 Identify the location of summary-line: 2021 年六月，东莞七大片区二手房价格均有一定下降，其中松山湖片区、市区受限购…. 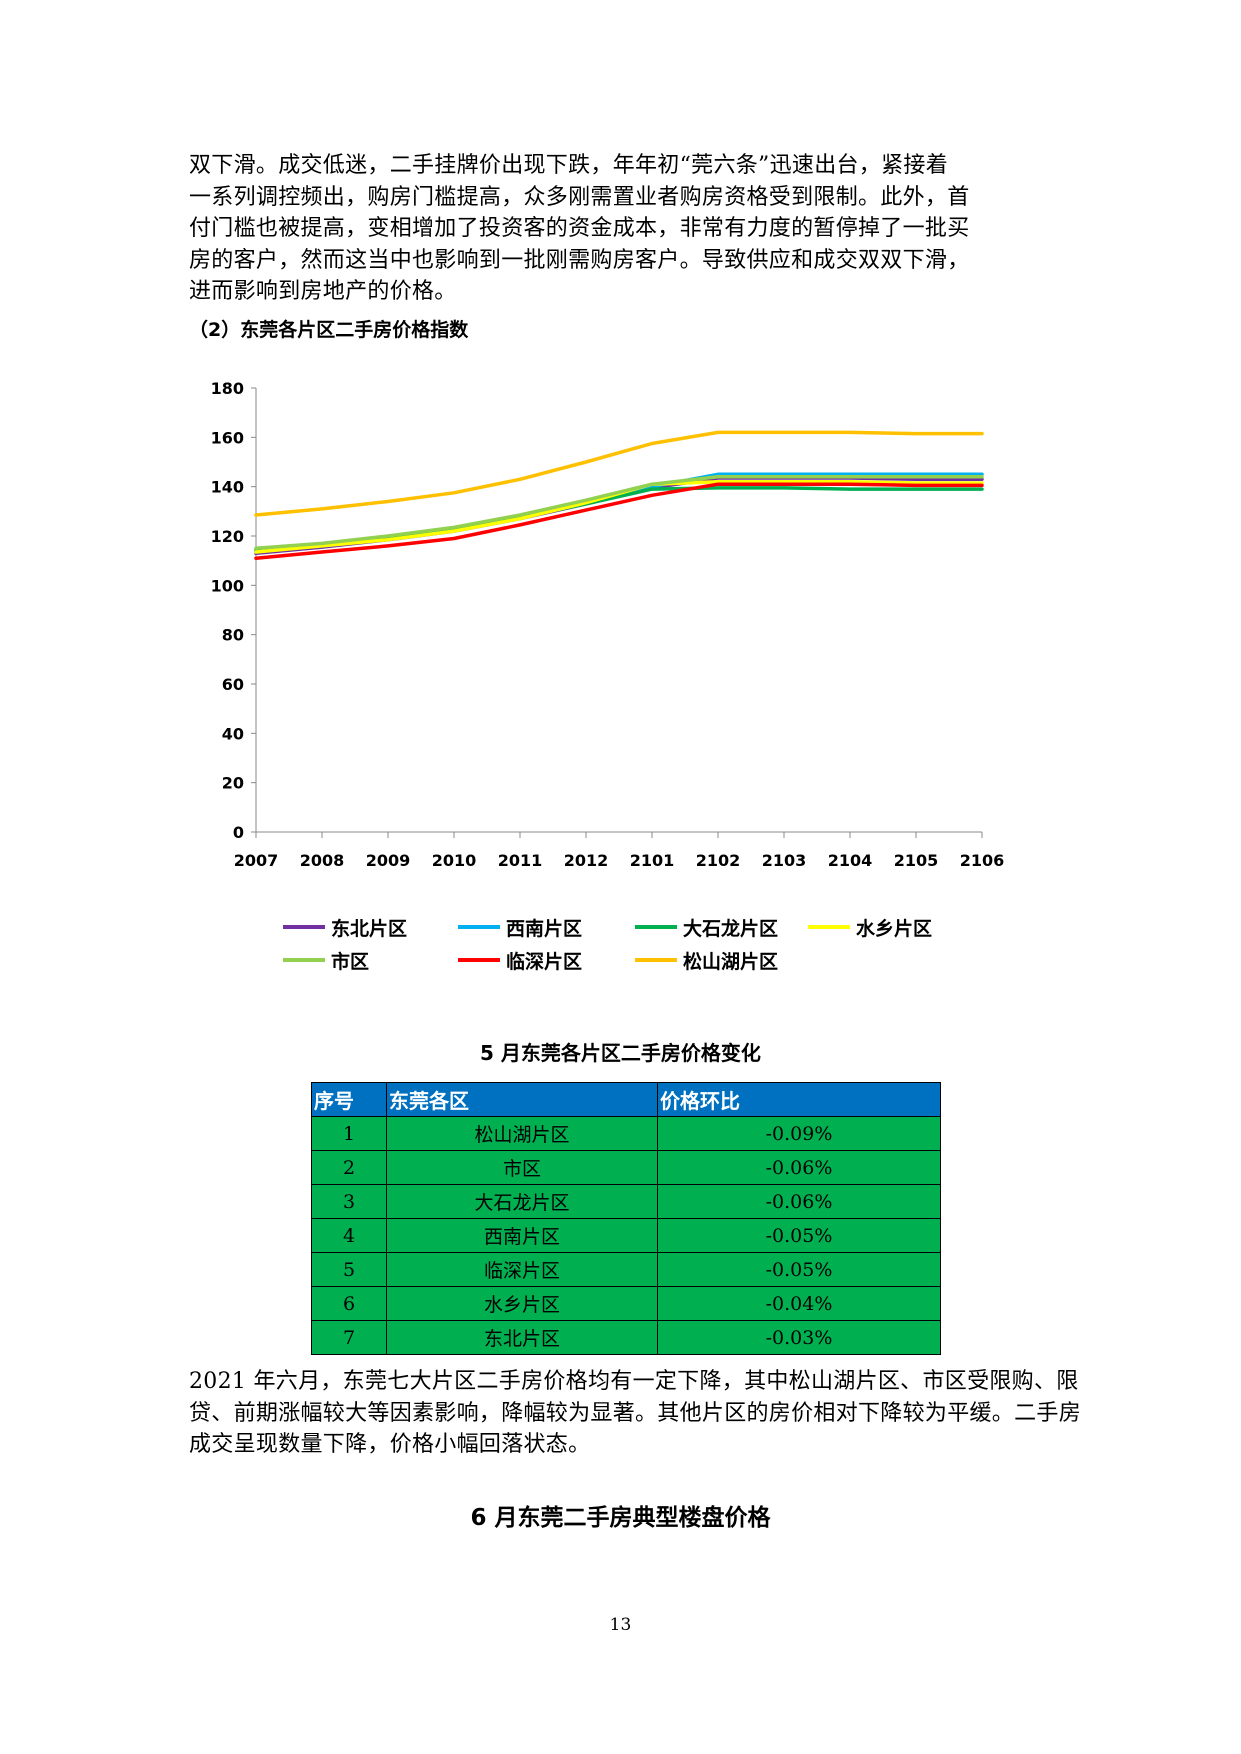
(634, 1381).